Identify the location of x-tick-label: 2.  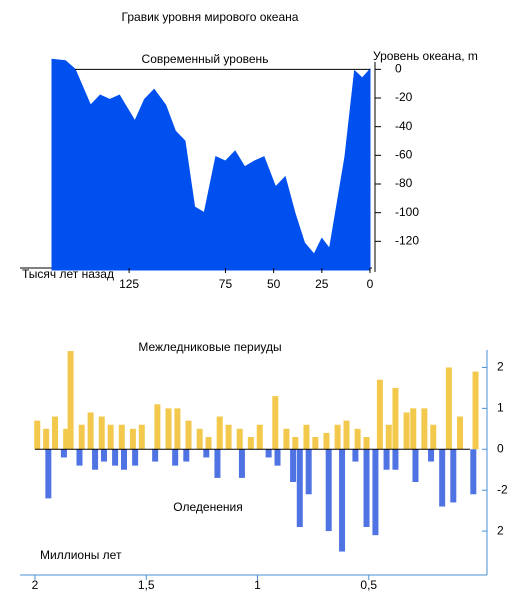
(35, 585).